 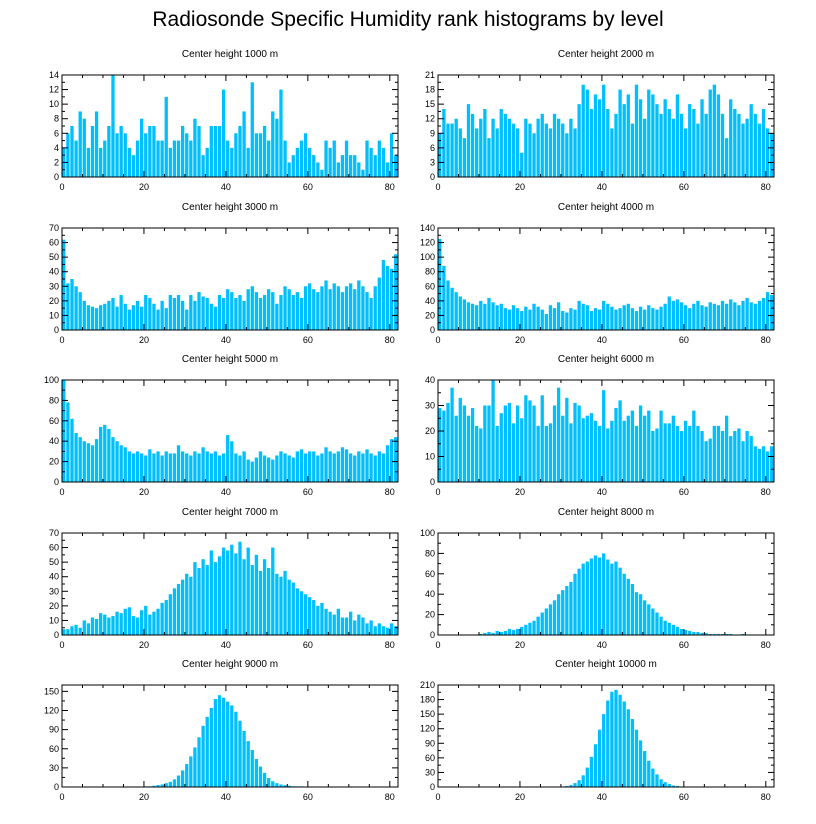 What do you see at coordinates (54, 228) in the screenshot?
I see `y-tick-label: 70` at bounding box center [54, 228].